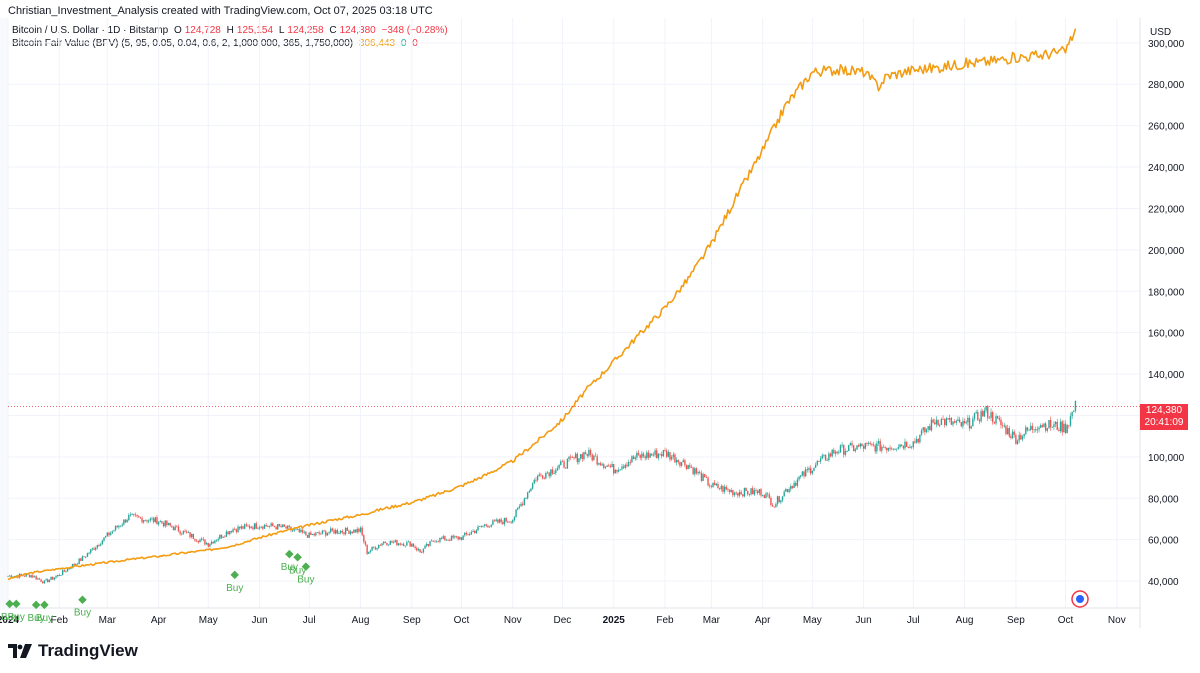 The width and height of the screenshot is (1200, 673). Describe the element at coordinates (665, 620) in the screenshot. I see `x-tick-label: Feb` at that location.